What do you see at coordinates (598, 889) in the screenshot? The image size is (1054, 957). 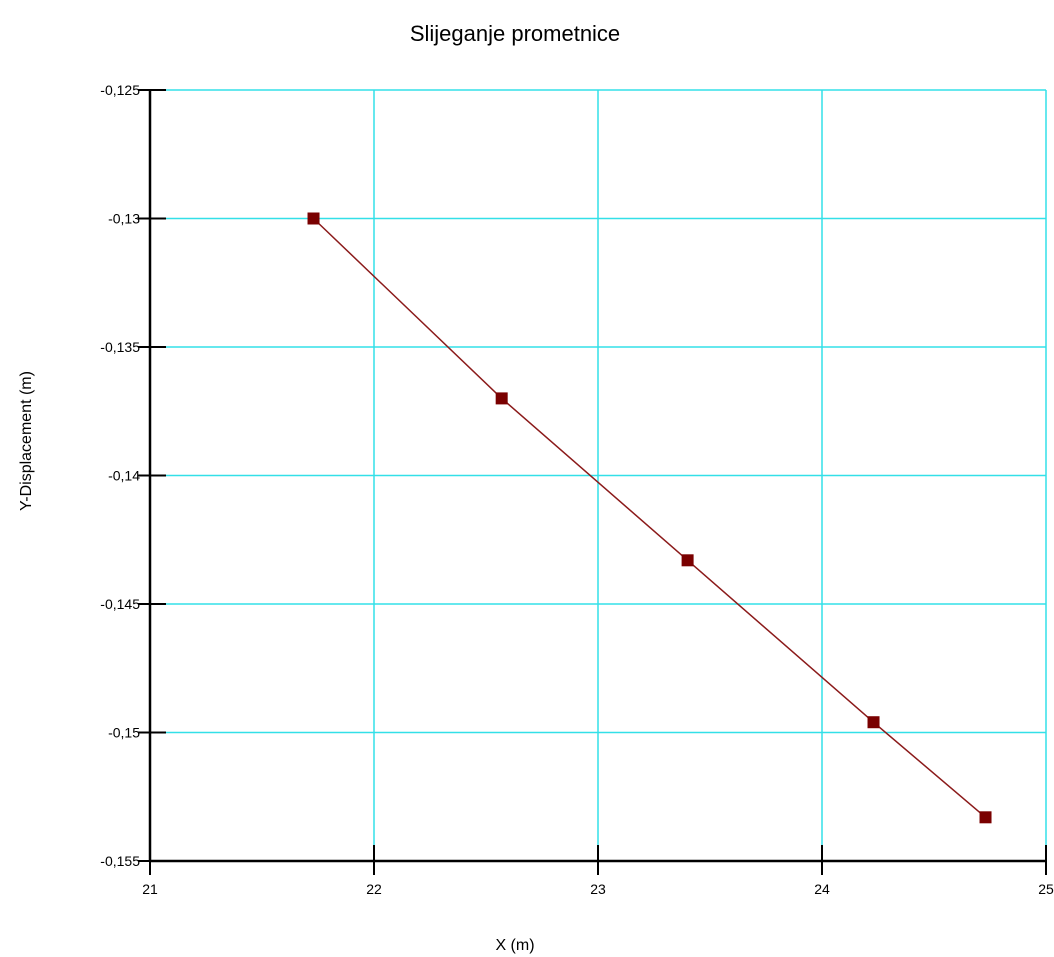 I see `x-tick-label: 23` at bounding box center [598, 889].